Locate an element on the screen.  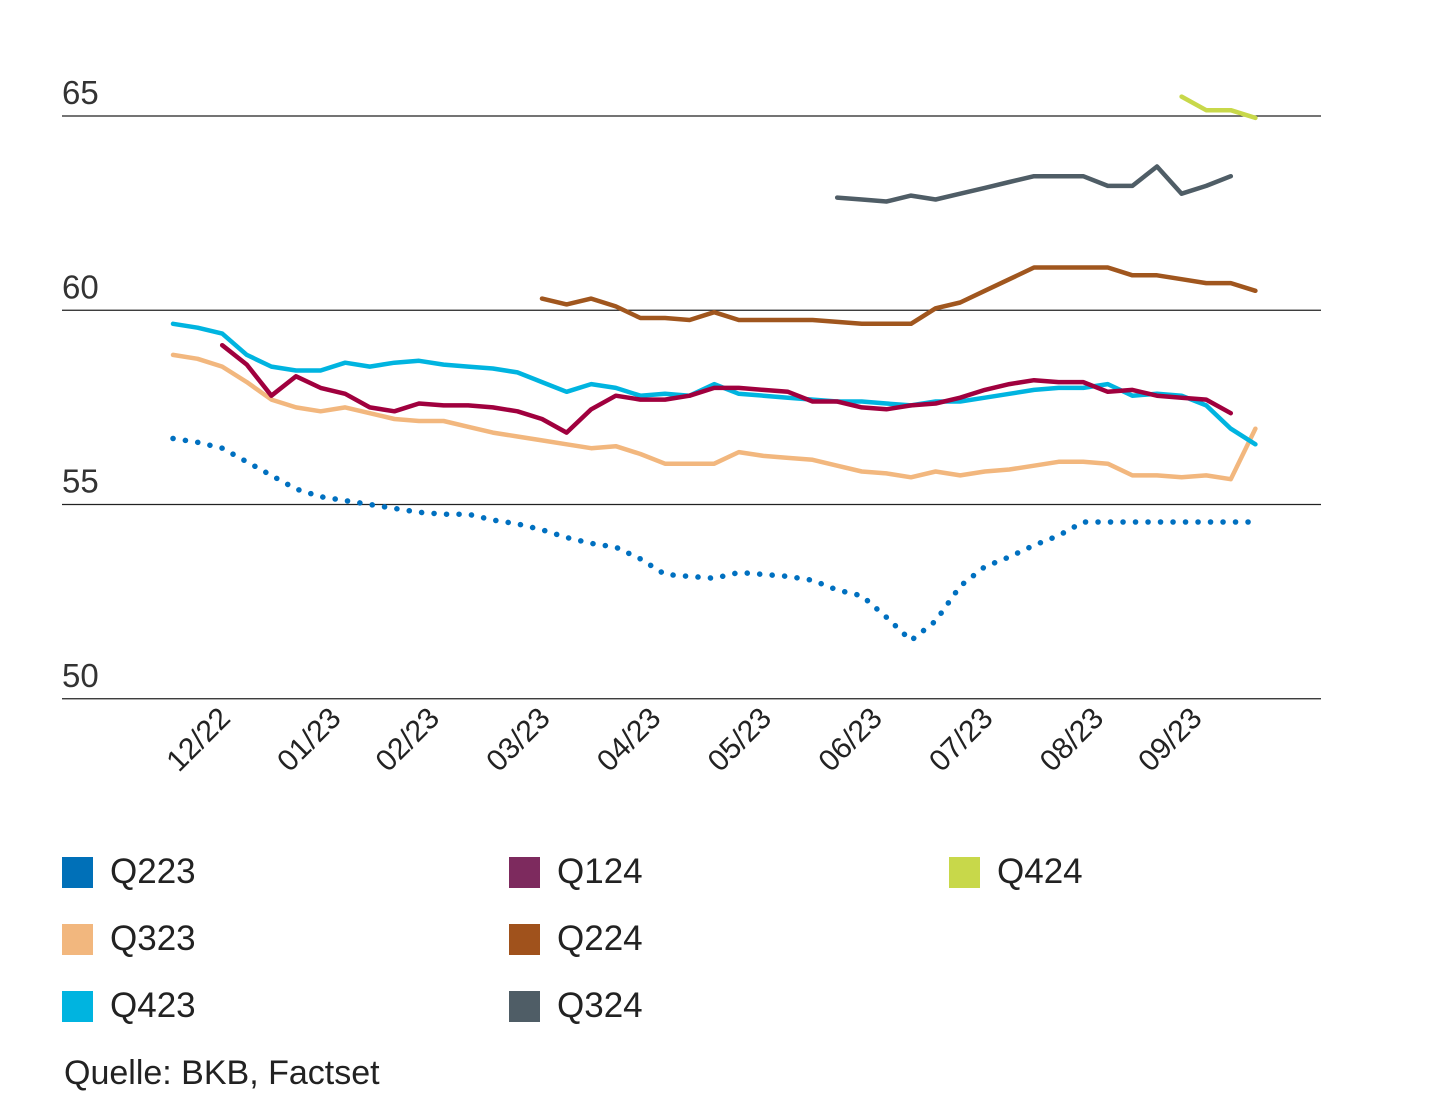
legend-item-q223: Q223 is located at coordinates (129, 872).